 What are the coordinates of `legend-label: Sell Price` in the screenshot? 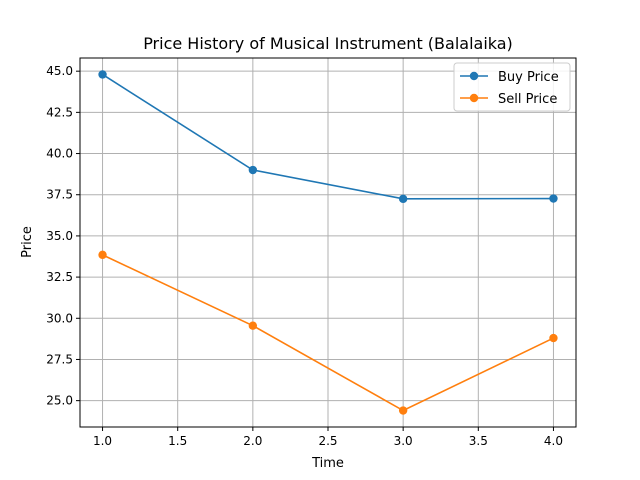 It's located at (527, 99).